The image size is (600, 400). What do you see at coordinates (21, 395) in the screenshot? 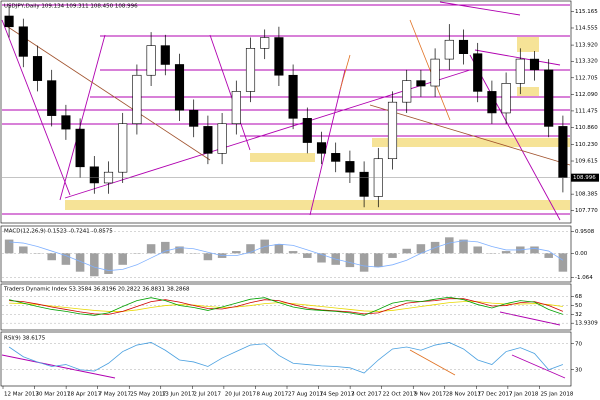
I see `x-tick-label: 12 Mar 2017` at bounding box center [21, 395].